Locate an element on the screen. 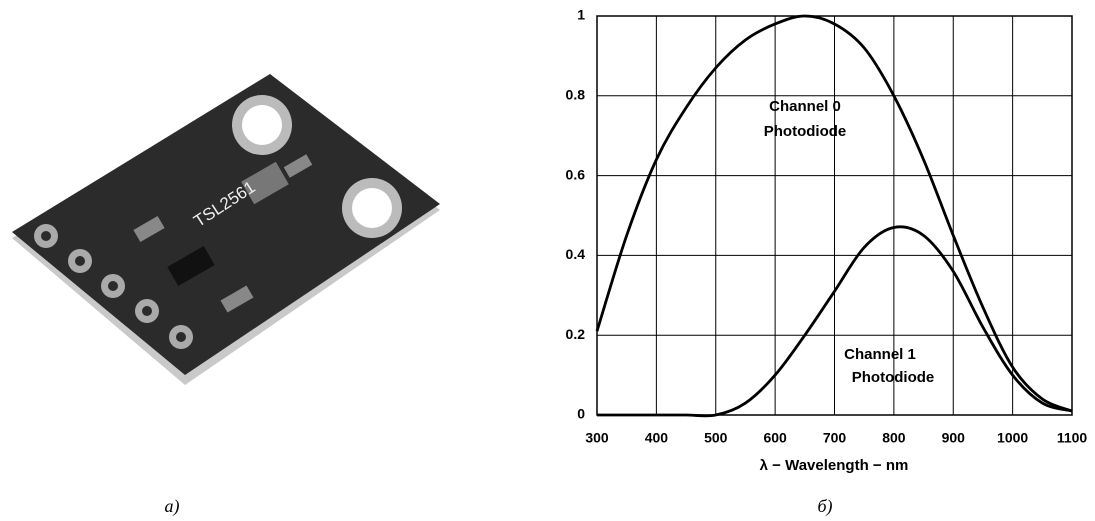 This screenshot has height=521, width=1095. caption-b: б) is located at coordinates (824, 506).